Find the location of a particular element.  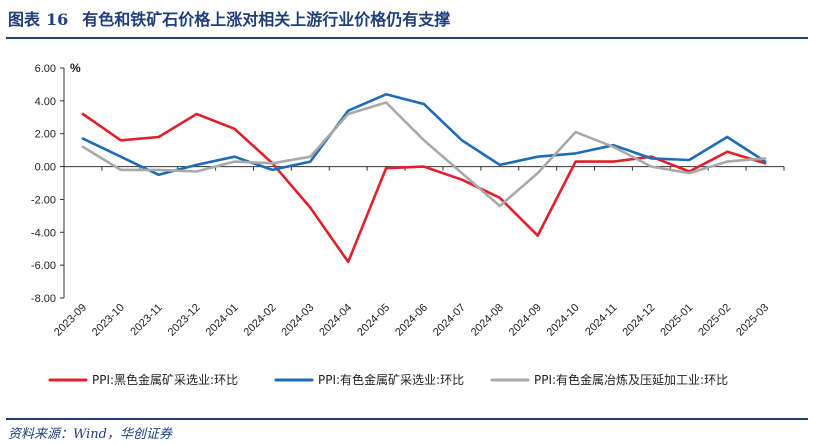

legend-label: PPI:有色金属矿采选业:环比 is located at coordinates (391, 379).